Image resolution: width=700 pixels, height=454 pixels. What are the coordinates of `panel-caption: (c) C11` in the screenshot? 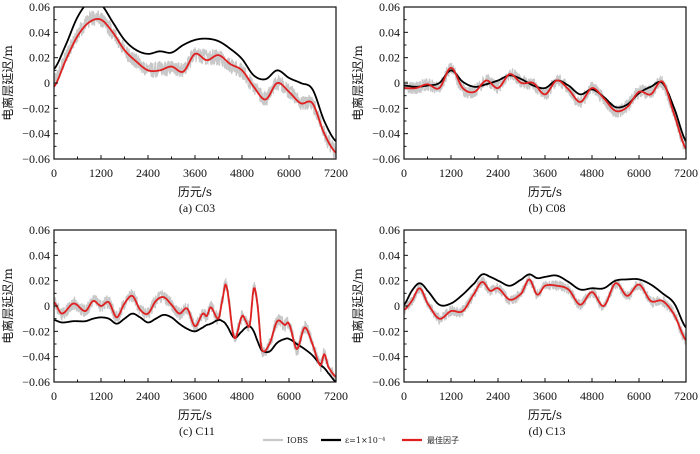 It's located at (197, 431).